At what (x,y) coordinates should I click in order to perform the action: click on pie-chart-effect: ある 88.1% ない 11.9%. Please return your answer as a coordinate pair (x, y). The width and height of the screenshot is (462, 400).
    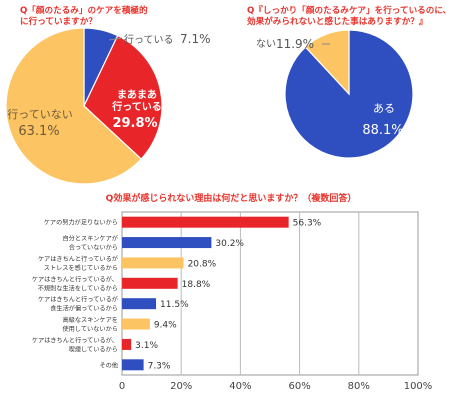
    Looking at the image, I should click on (335, 94).